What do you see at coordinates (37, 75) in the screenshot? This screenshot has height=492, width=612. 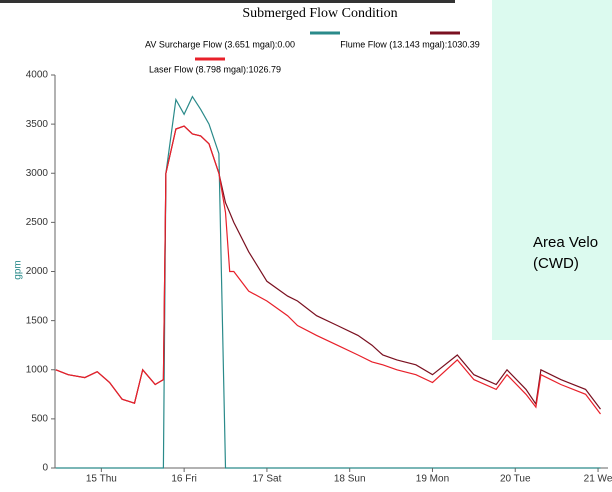 I see `y-tick-label: 4000` at bounding box center [37, 75].